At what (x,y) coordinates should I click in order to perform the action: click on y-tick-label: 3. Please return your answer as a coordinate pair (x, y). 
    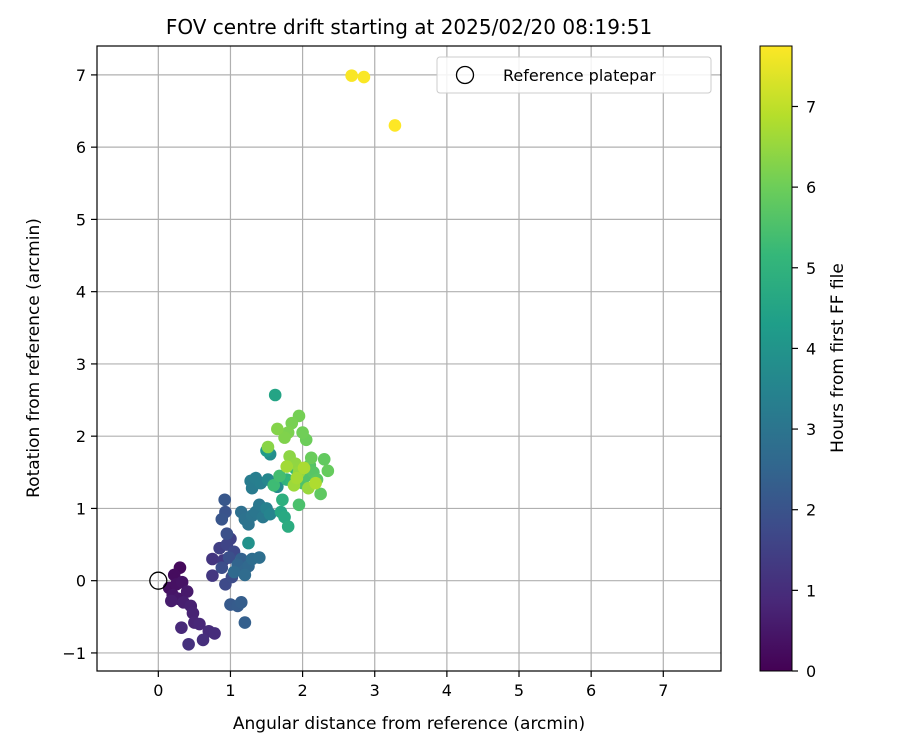
    Looking at the image, I should click on (81, 364).